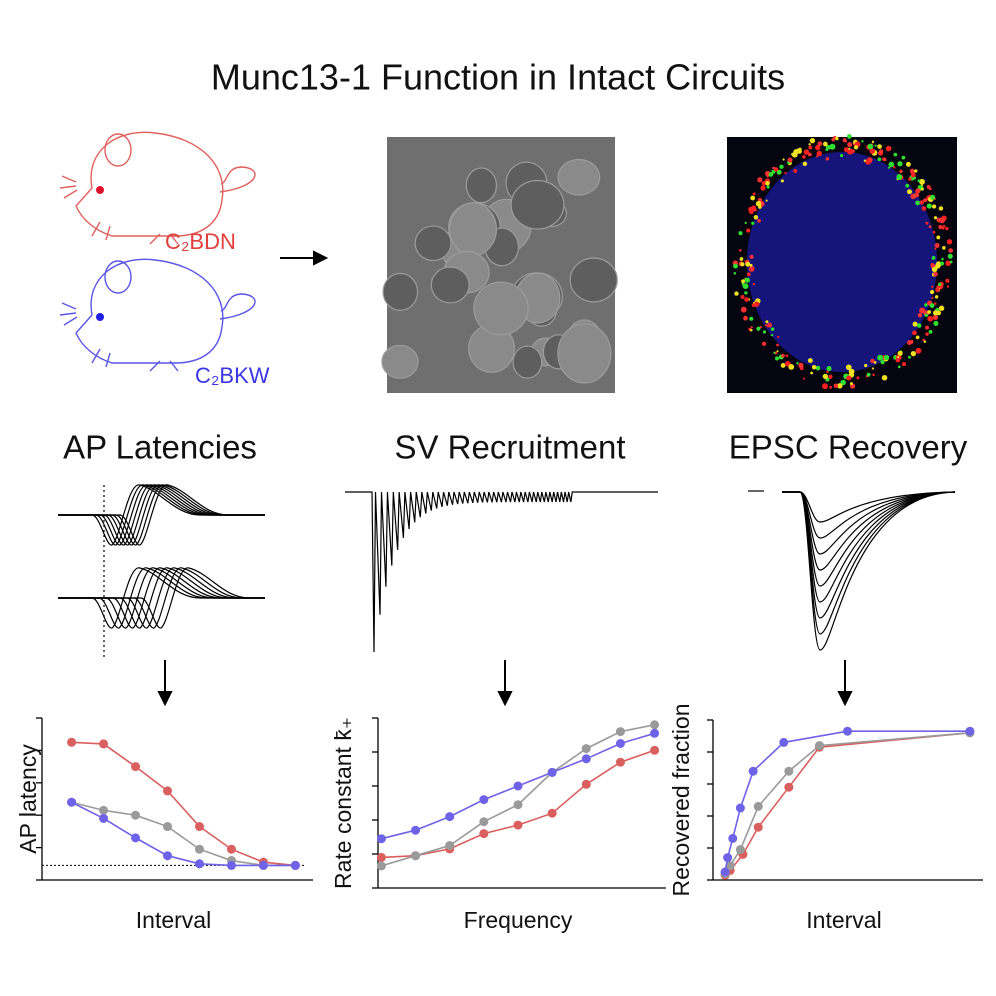 This screenshot has width=996, height=996. I want to click on section-title: EPSC Recovery, so click(848, 447).